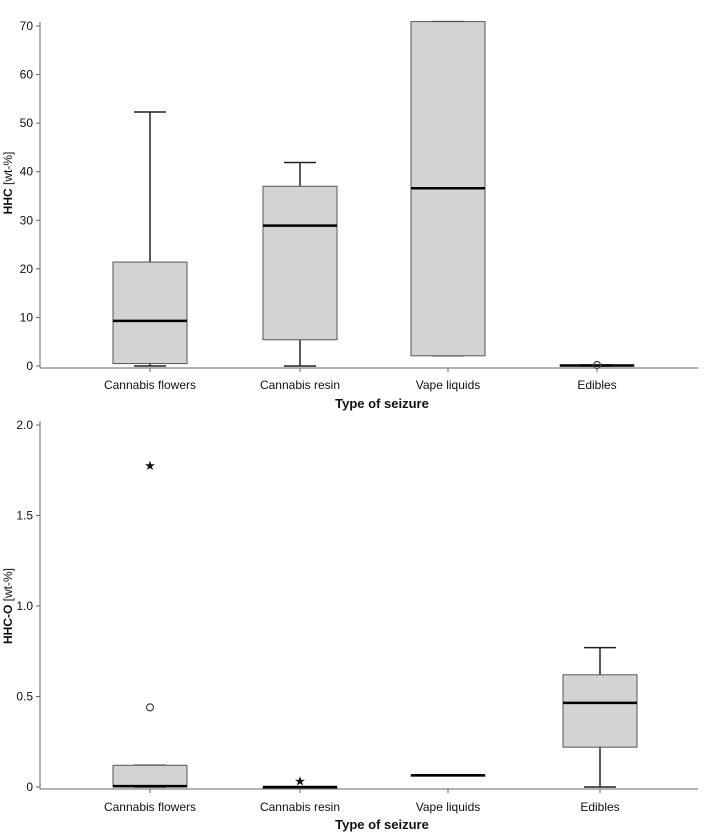 Image resolution: width=709 pixels, height=839 pixels. Describe the element at coordinates (24, 425) in the screenshot. I see `hhc-o-y-tick-label: 2.0` at that location.